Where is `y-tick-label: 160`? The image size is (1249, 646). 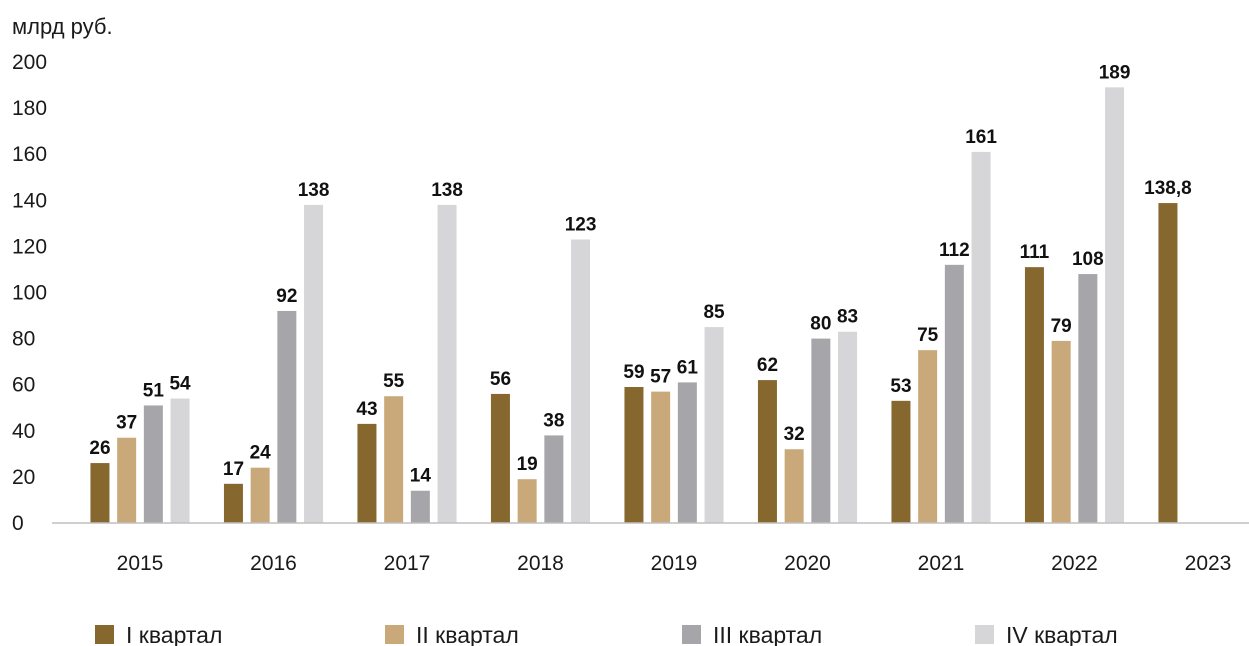
y-tick-label: 160 is located at coordinates (29, 154).